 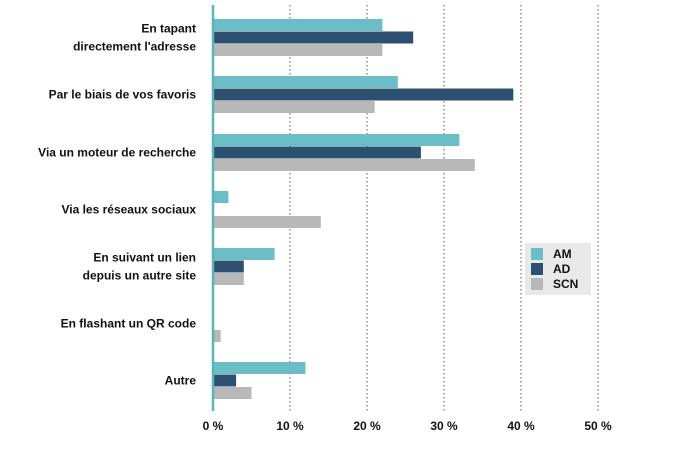 I want to click on category-label-line: Via les réseaux sociaux, so click(x=128, y=210).